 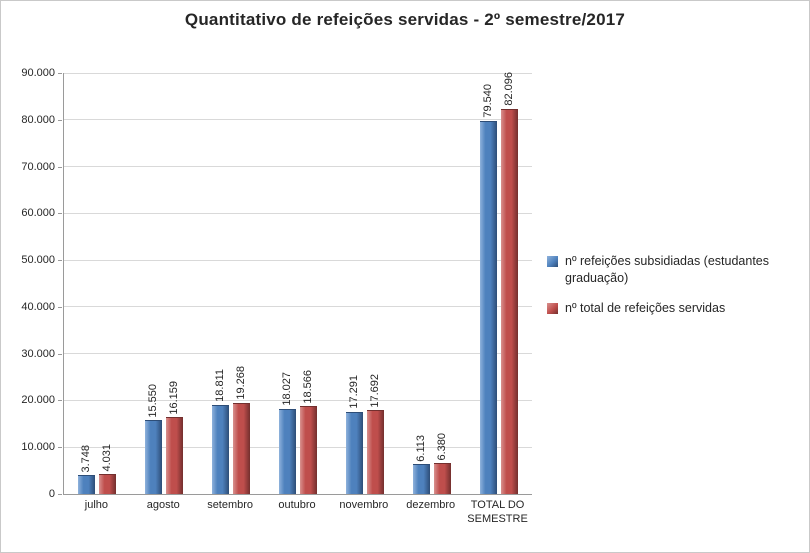 I want to click on category-column: 6.113 6.380, so click(x=431, y=283).